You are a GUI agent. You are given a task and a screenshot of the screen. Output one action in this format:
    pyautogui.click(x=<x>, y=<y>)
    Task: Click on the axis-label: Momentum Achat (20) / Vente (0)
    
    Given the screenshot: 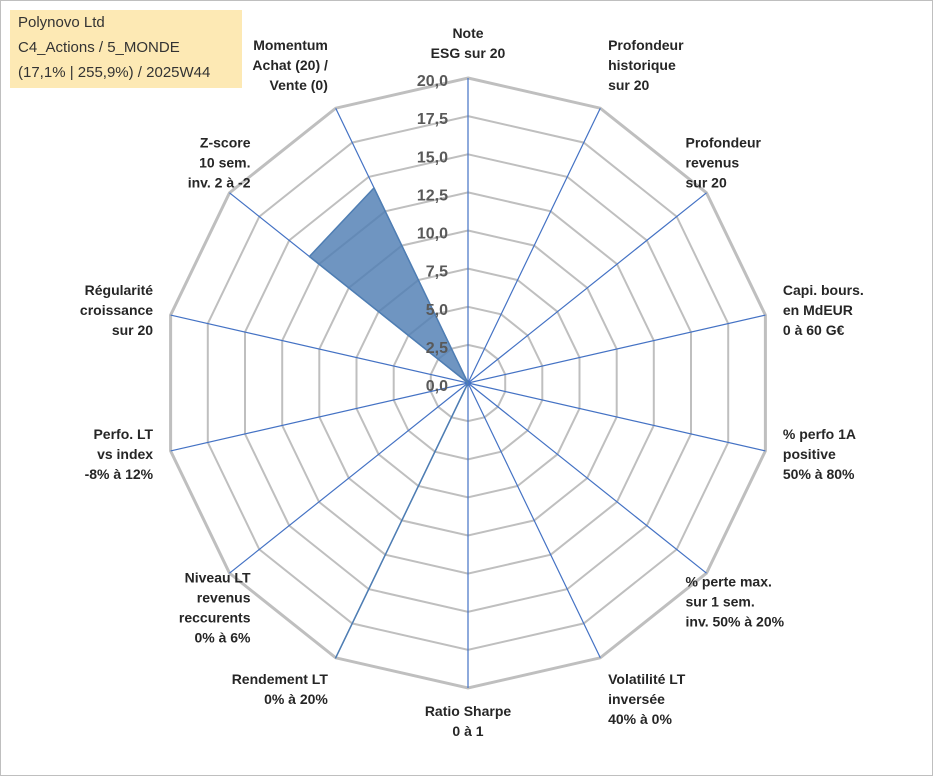 What is the action you would take?
    pyautogui.click(x=290, y=65)
    